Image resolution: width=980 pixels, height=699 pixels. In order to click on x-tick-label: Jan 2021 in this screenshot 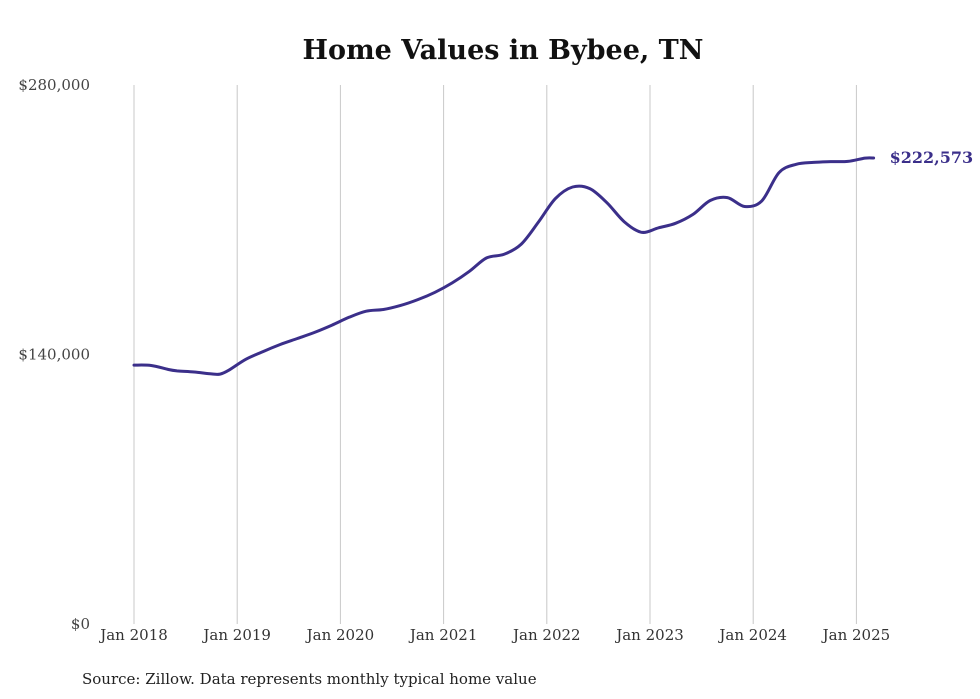, I will do `click(443, 635)`.